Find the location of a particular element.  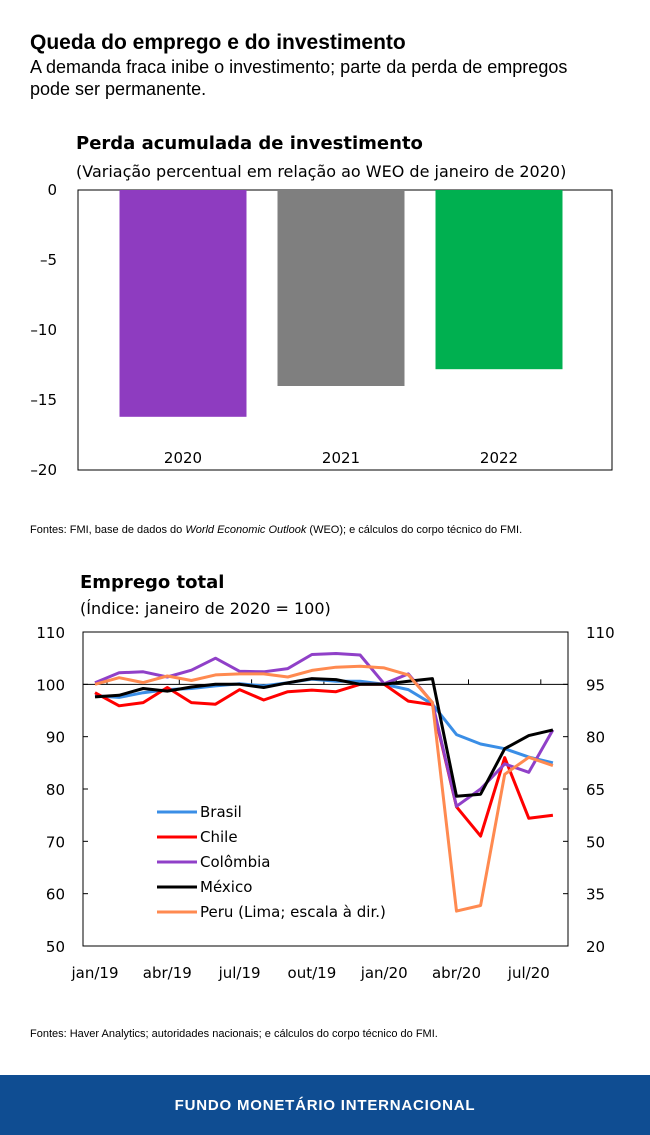

left-y-tick-label: 70 is located at coordinates (55, 842).